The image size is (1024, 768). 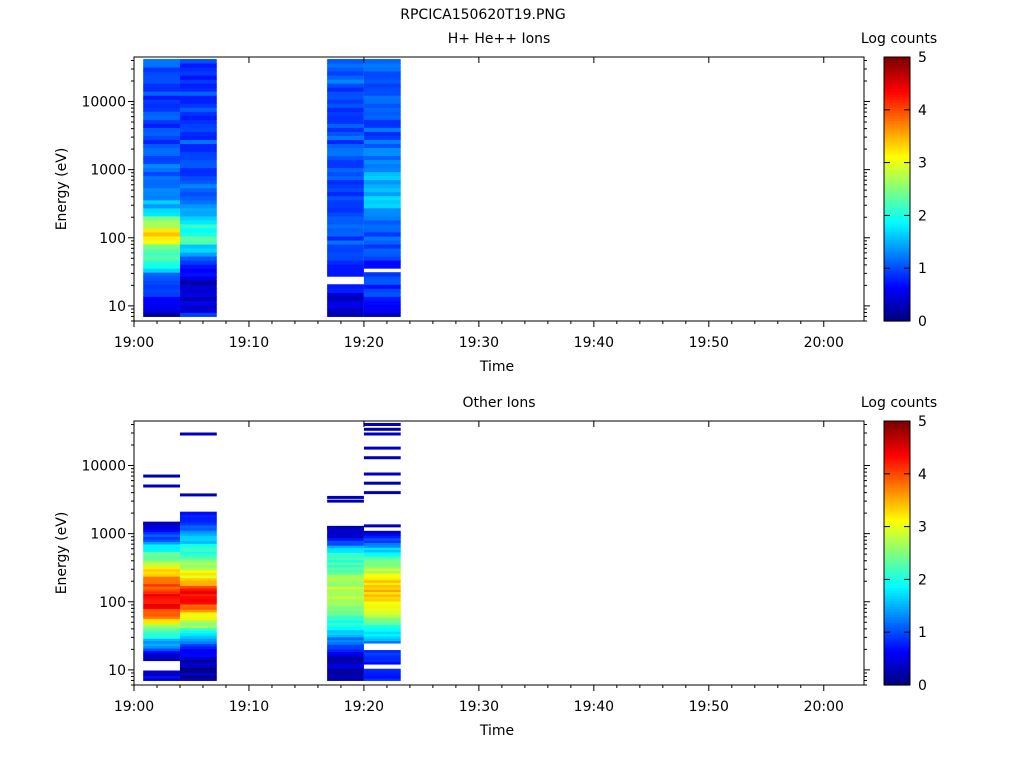 I want to click on colorbar-label: Log counts, so click(x=899, y=403).